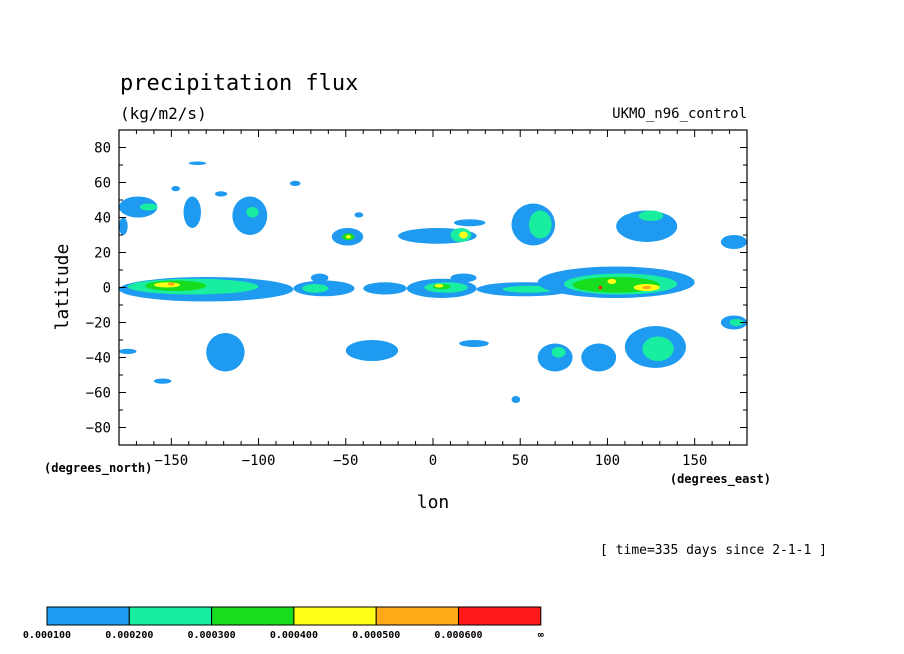  I want to click on x-tick-label: −100, so click(259, 461).